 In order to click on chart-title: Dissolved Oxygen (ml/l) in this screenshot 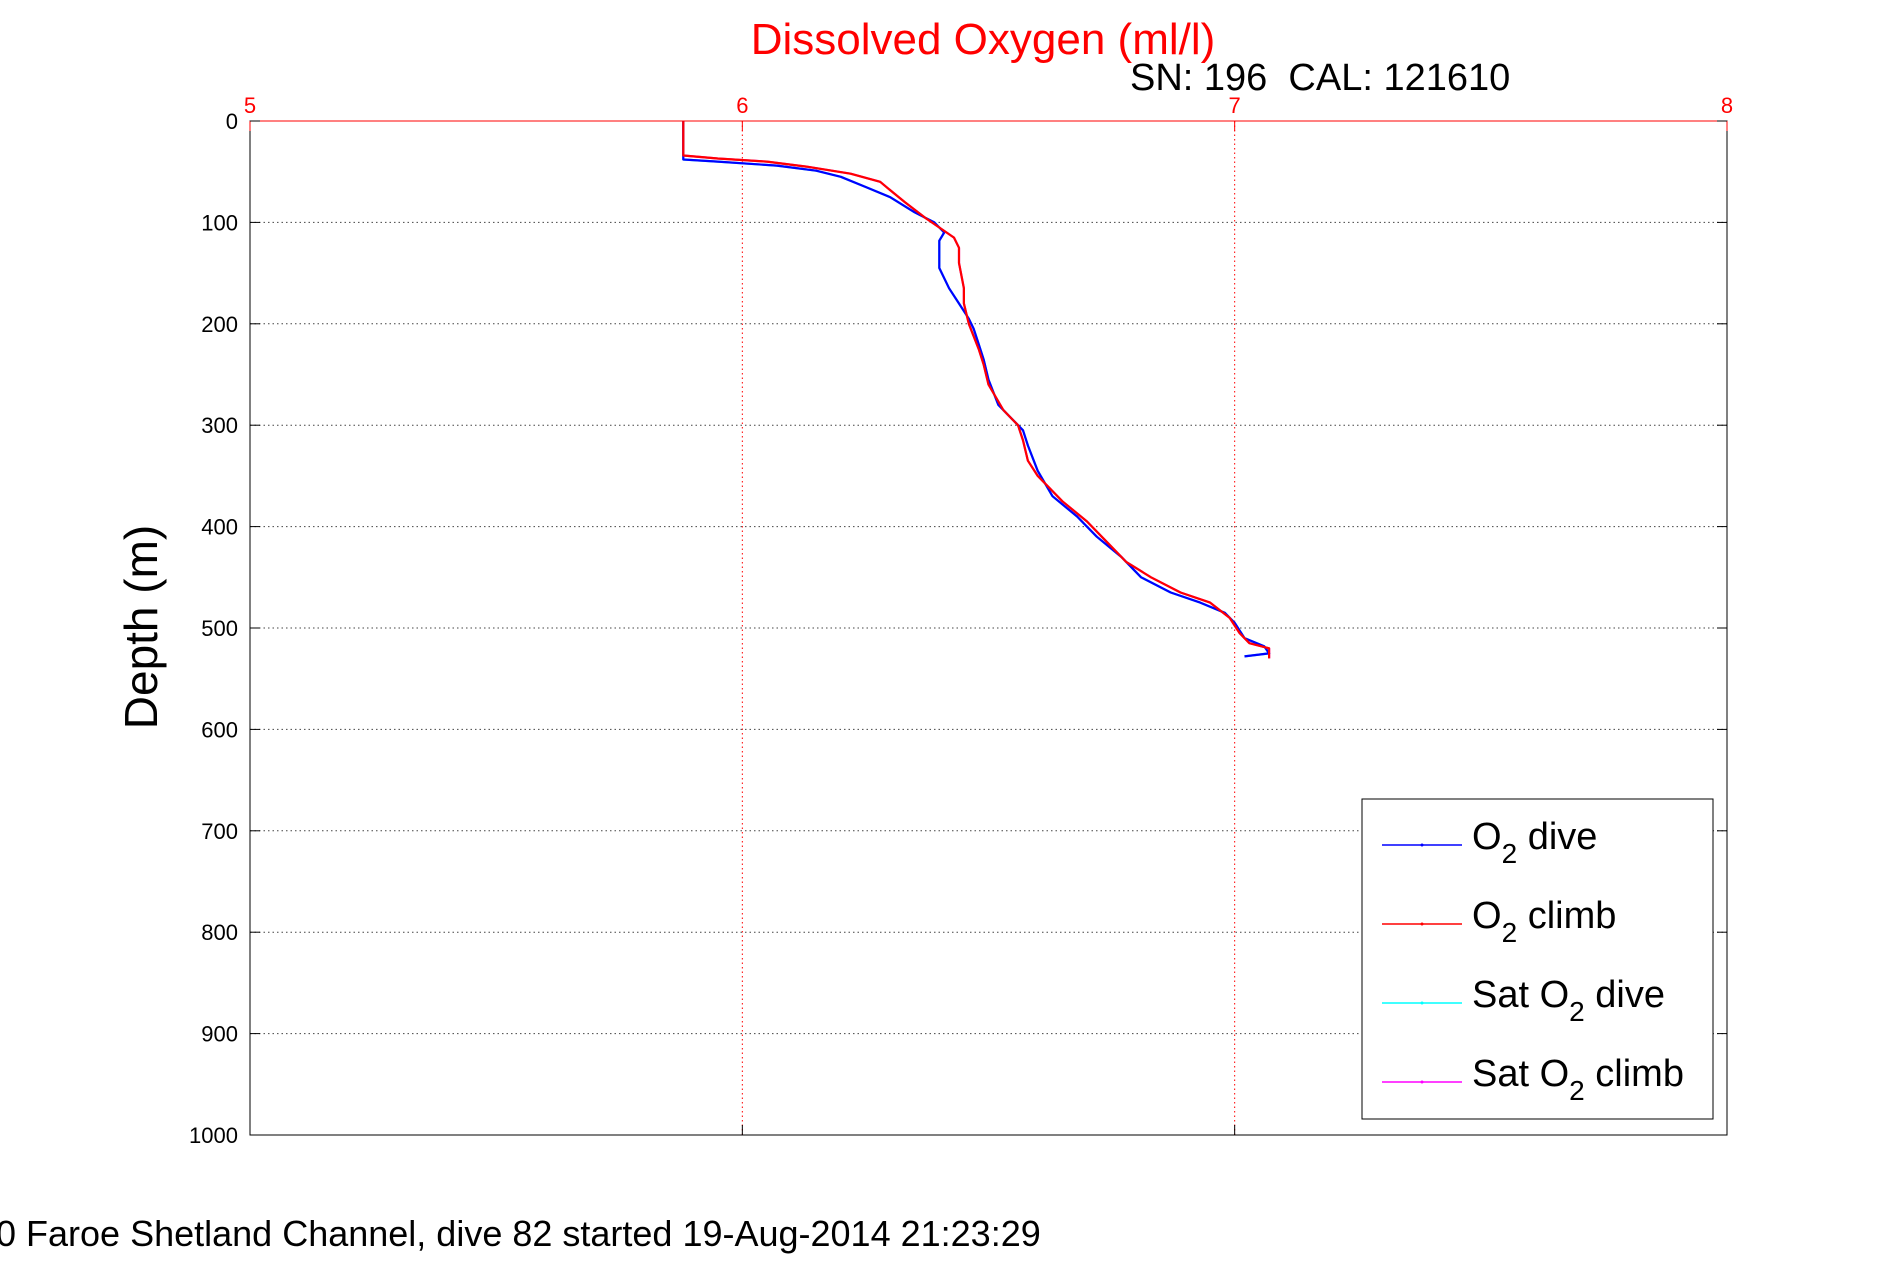, I will do `click(983, 39)`.